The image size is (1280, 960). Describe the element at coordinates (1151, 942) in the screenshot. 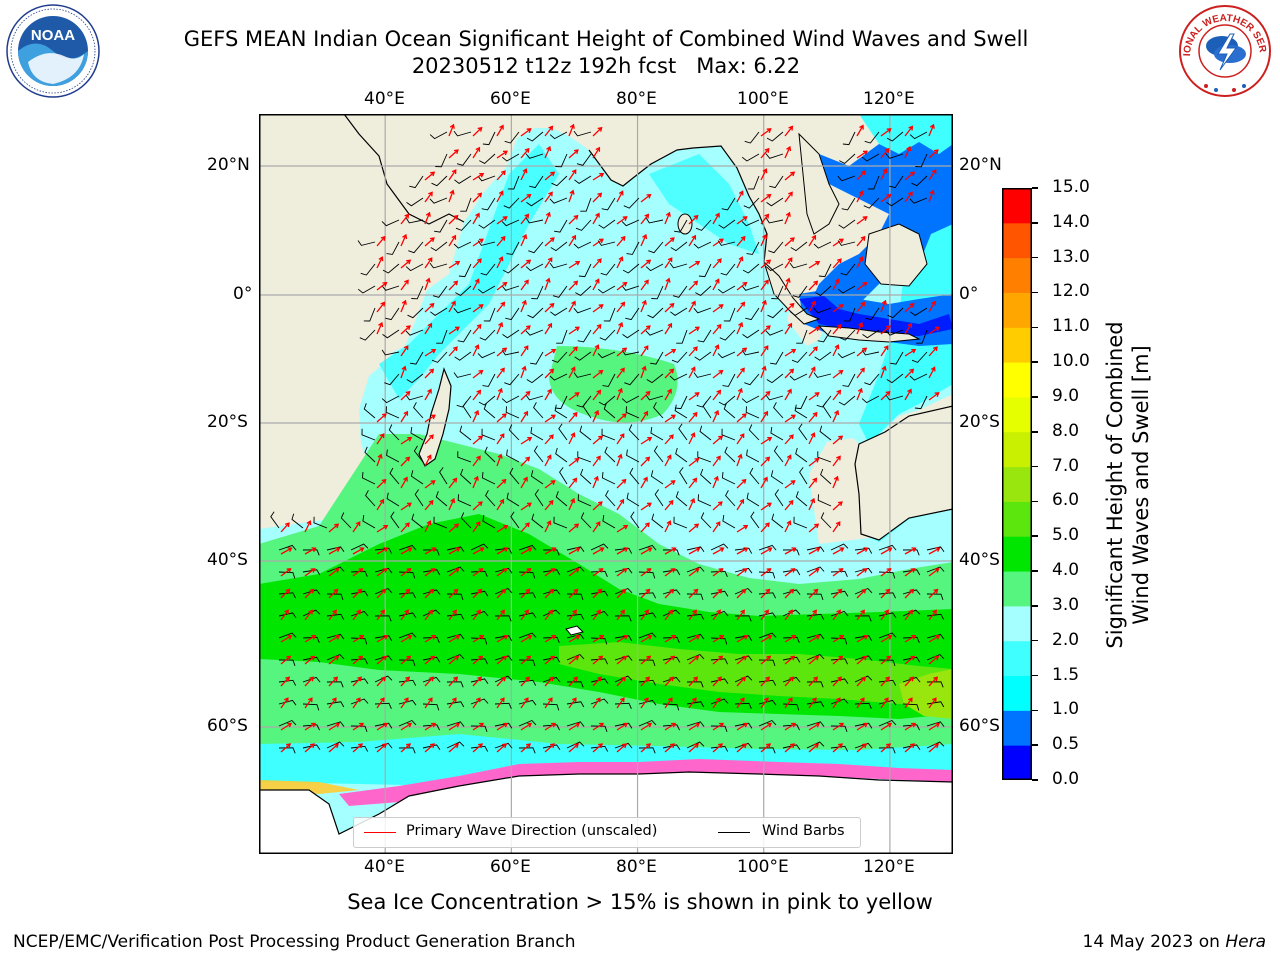

I see `date-text: 14 May 2023 on` at that location.